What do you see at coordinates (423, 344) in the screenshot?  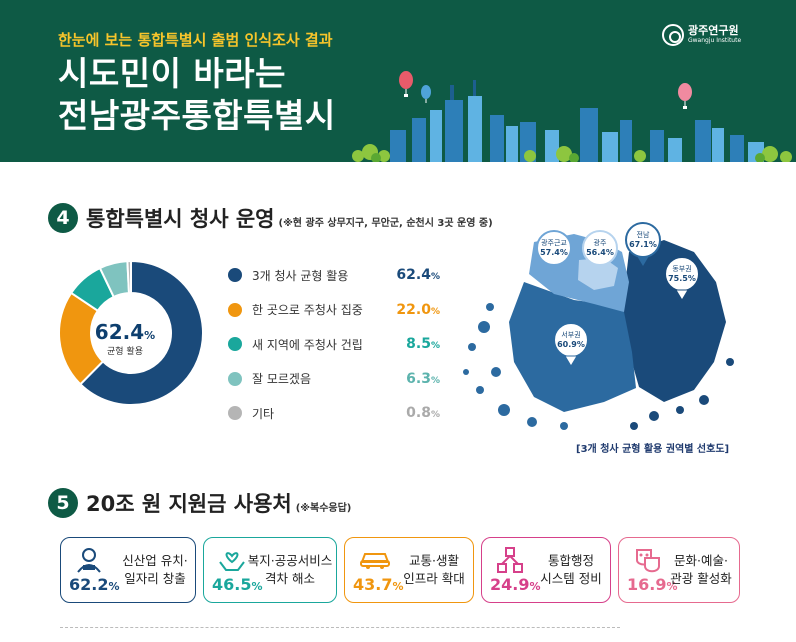 I see `legend-value: 8.5%` at bounding box center [423, 344].